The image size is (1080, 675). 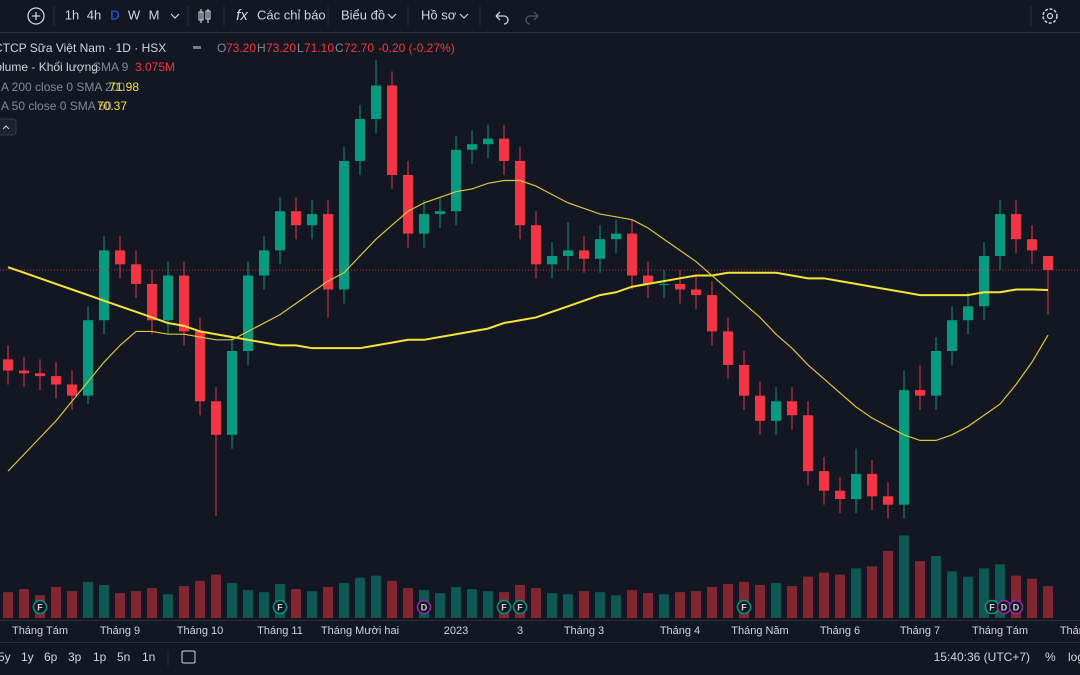 What do you see at coordinates (221, 48) in the screenshot?
I see `open-label: O` at bounding box center [221, 48].